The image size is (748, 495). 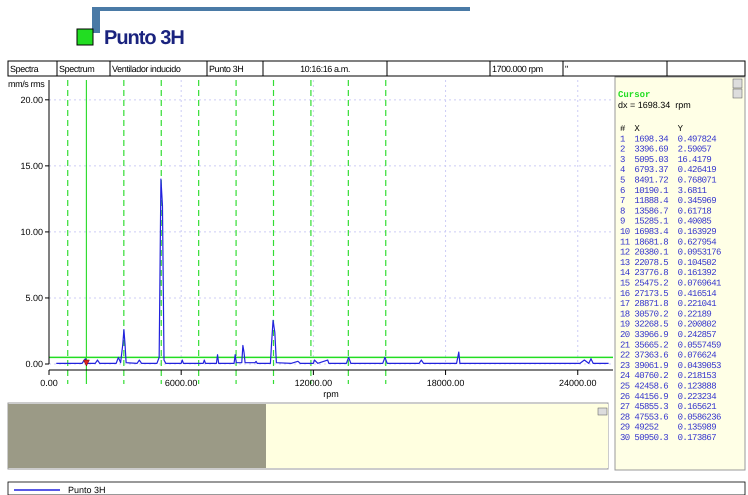 I want to click on text: 1700.000 rpm, so click(x=517, y=69).